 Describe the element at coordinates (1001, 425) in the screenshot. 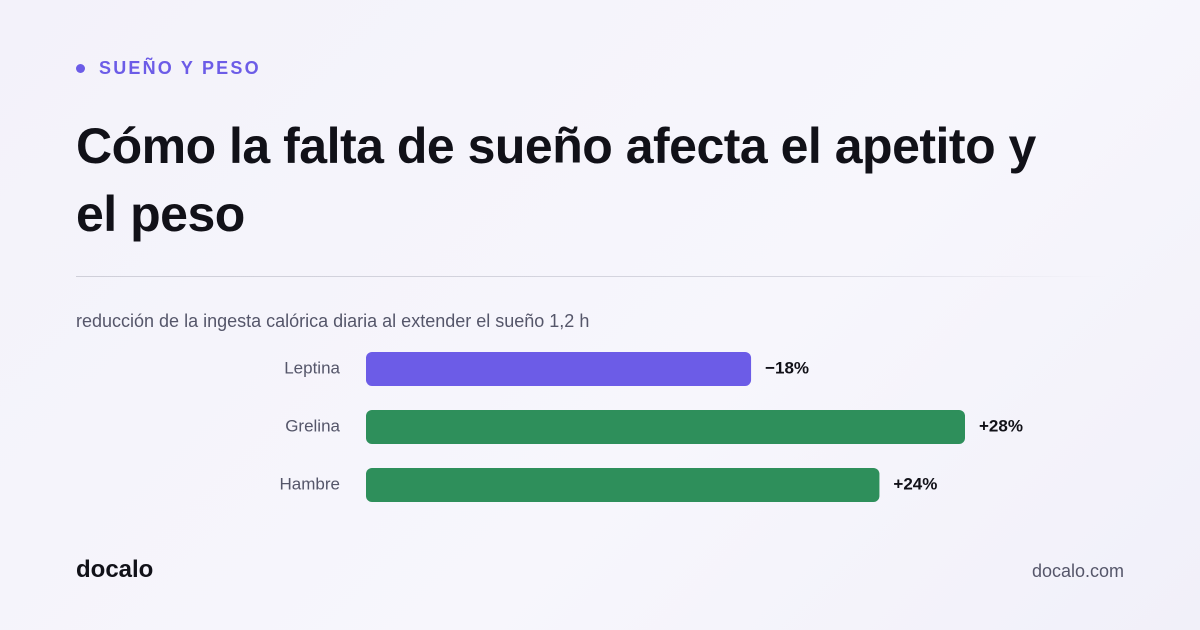

I see `value-label: +28%` at that location.